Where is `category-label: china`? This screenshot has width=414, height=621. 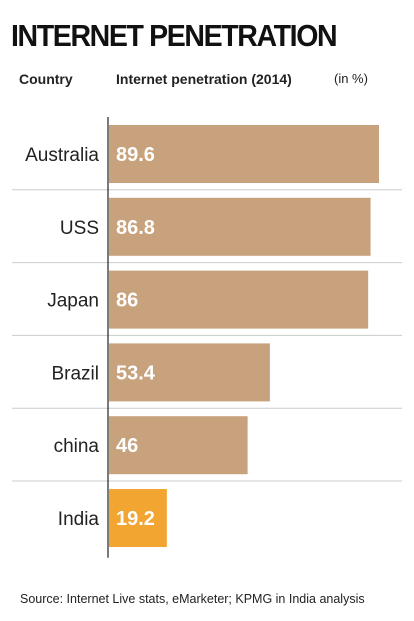
category-label: china is located at coordinates (77, 446).